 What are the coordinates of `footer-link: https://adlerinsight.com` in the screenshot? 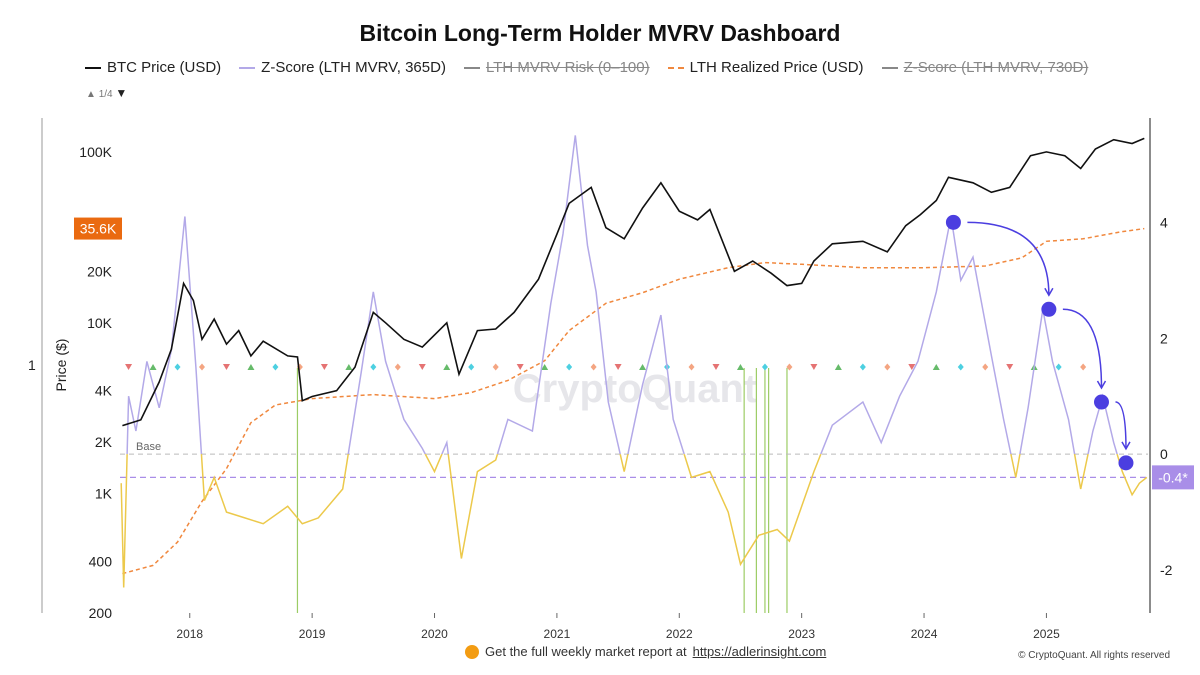 It's located at (759, 651).